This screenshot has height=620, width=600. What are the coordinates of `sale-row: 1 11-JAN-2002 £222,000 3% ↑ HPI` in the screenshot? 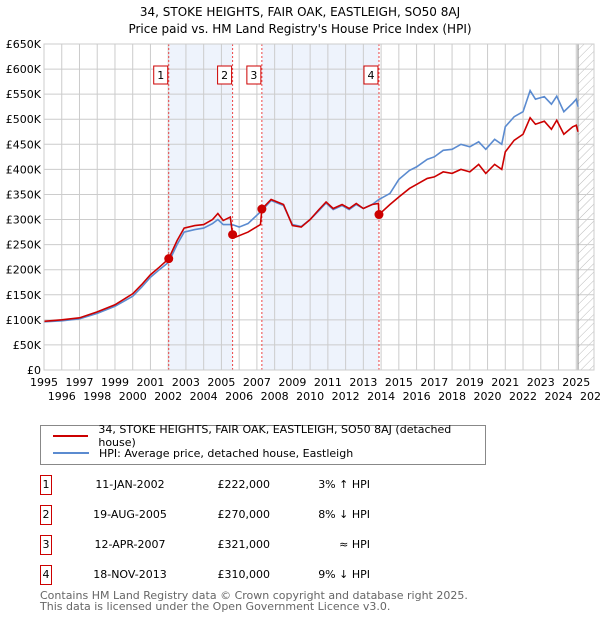 It's located at (240, 485).